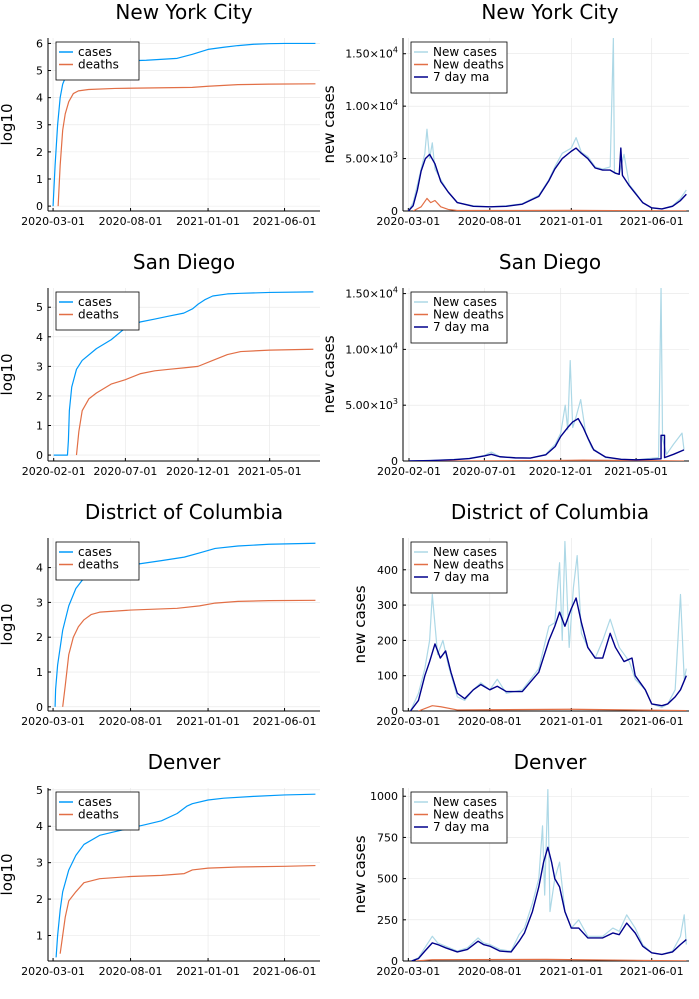 The height and width of the screenshot is (999, 699). What do you see at coordinates (39, 43) in the screenshot?
I see `y-tick-label: 6` at bounding box center [39, 43].